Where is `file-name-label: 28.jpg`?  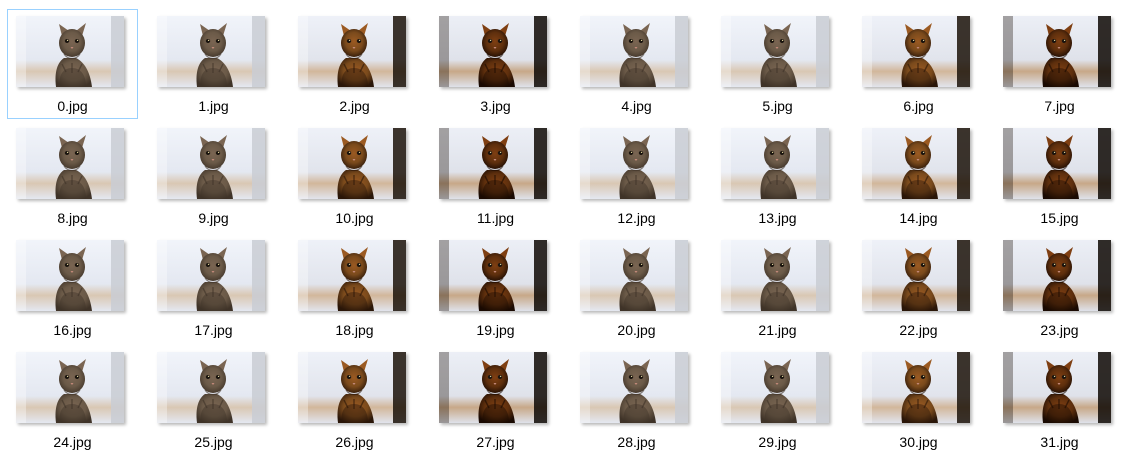 file-name-label: 28.jpg is located at coordinates (636, 442).